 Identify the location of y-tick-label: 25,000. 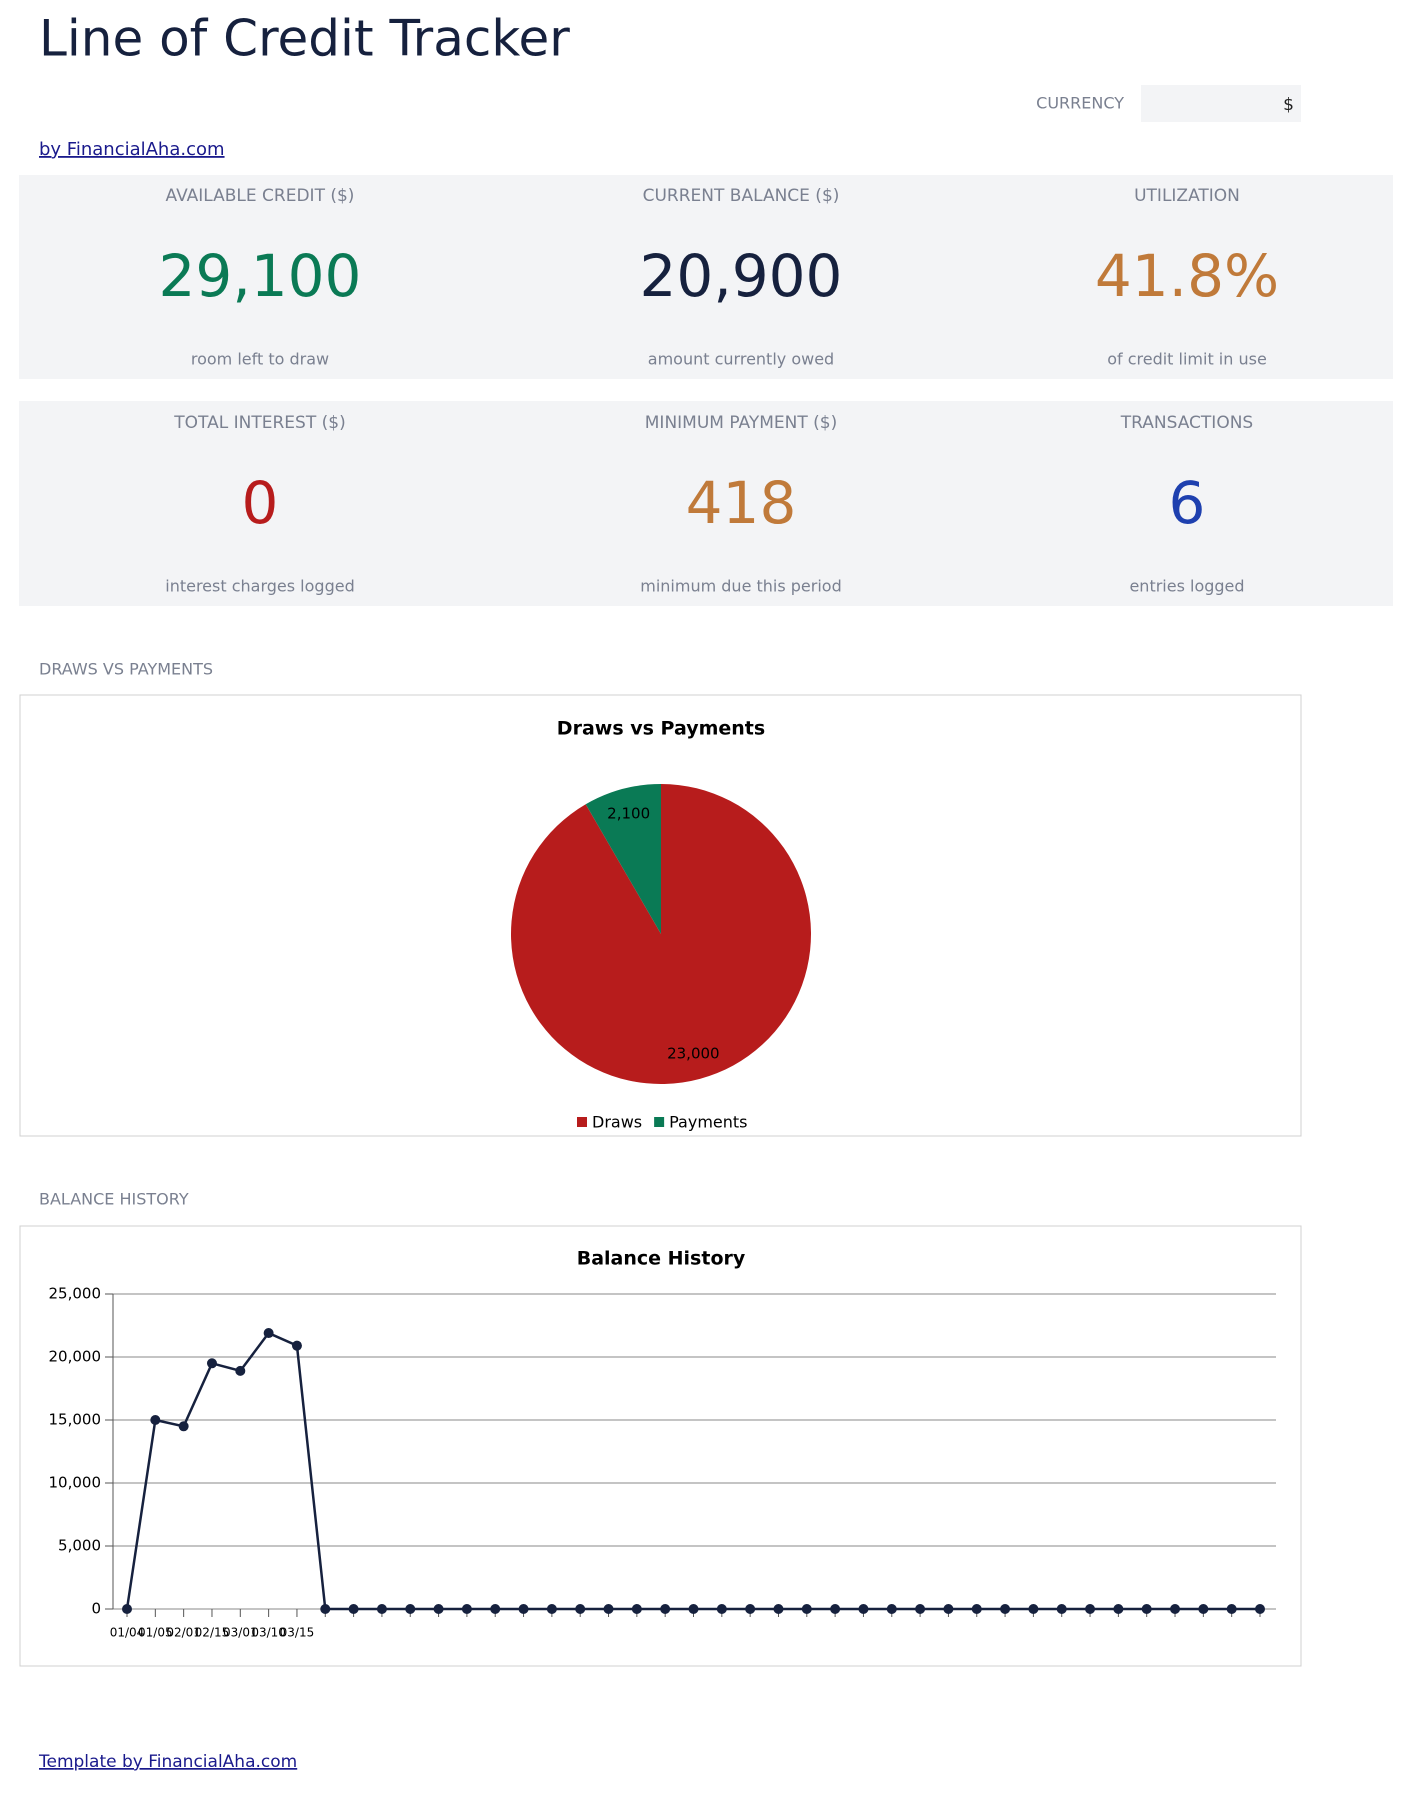
(75, 1294).